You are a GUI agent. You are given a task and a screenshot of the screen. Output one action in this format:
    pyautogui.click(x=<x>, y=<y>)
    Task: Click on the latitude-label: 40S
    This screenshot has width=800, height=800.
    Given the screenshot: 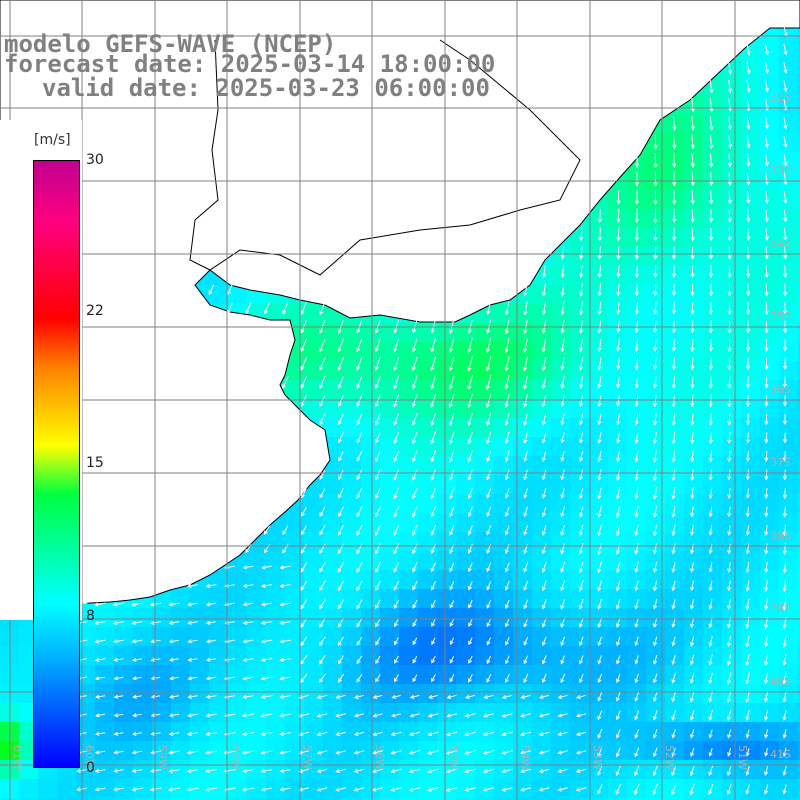 What is the action you would take?
    pyautogui.click(x=780, y=681)
    